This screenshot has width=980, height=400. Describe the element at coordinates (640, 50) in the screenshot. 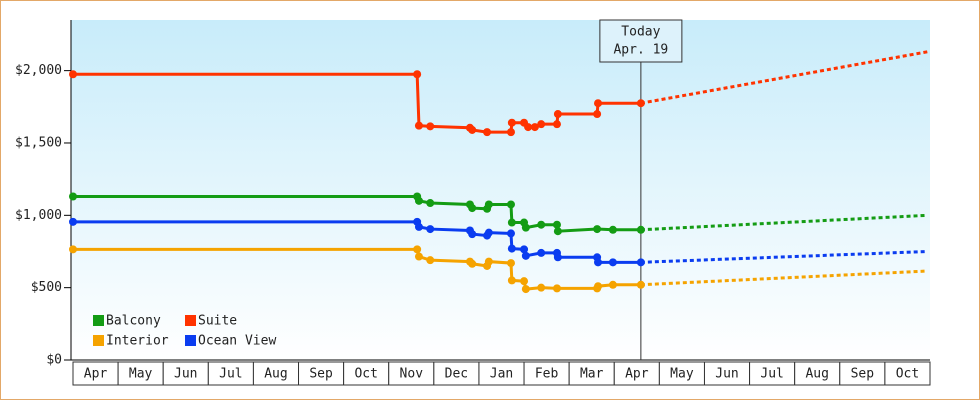

I see `today-label: Apr. 19` at that location.